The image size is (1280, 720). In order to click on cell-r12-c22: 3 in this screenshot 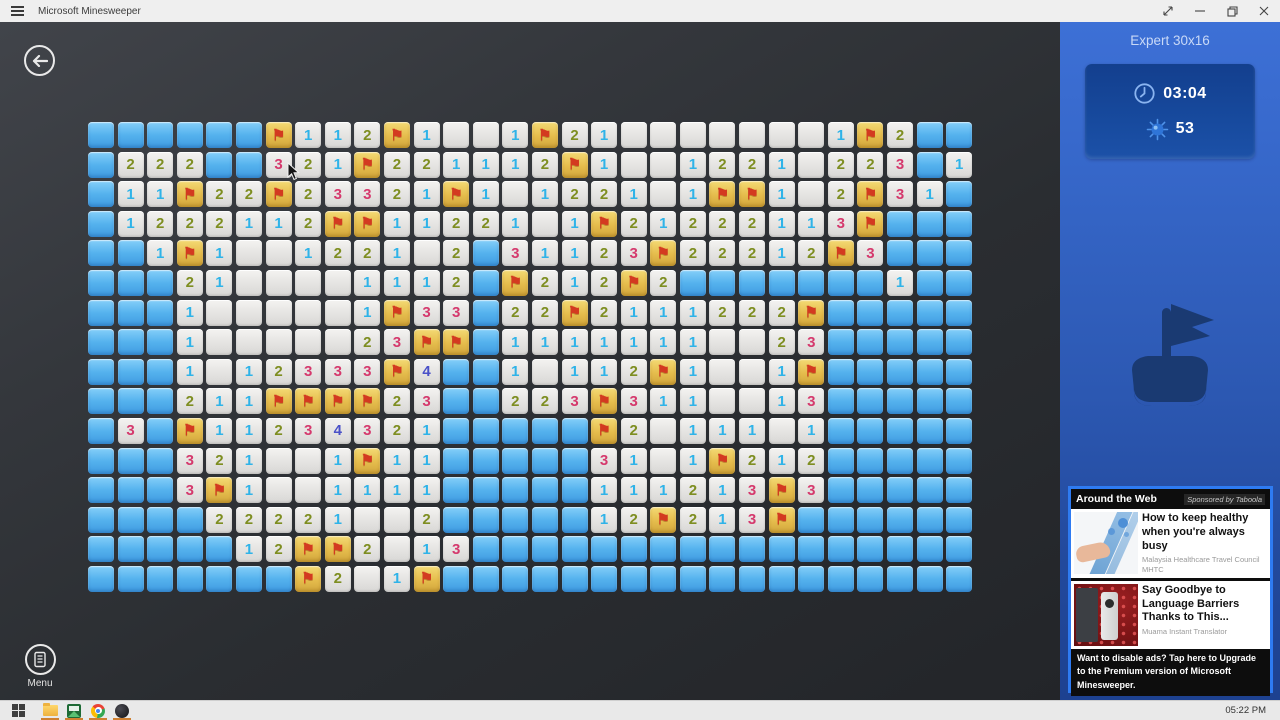, I will do `click(752, 490)`.